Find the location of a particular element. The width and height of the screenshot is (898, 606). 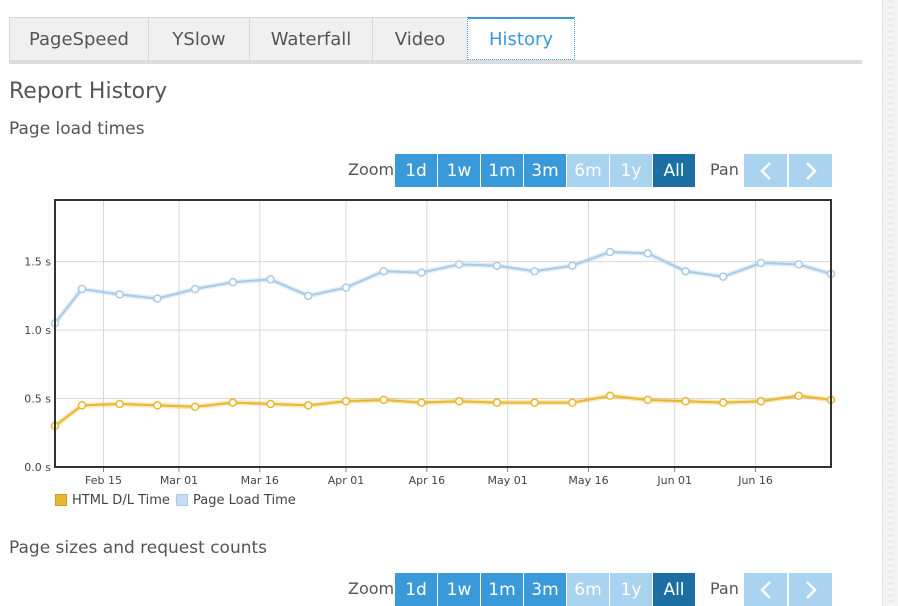

y-tick-label: 1.0 s is located at coordinates (37, 330).